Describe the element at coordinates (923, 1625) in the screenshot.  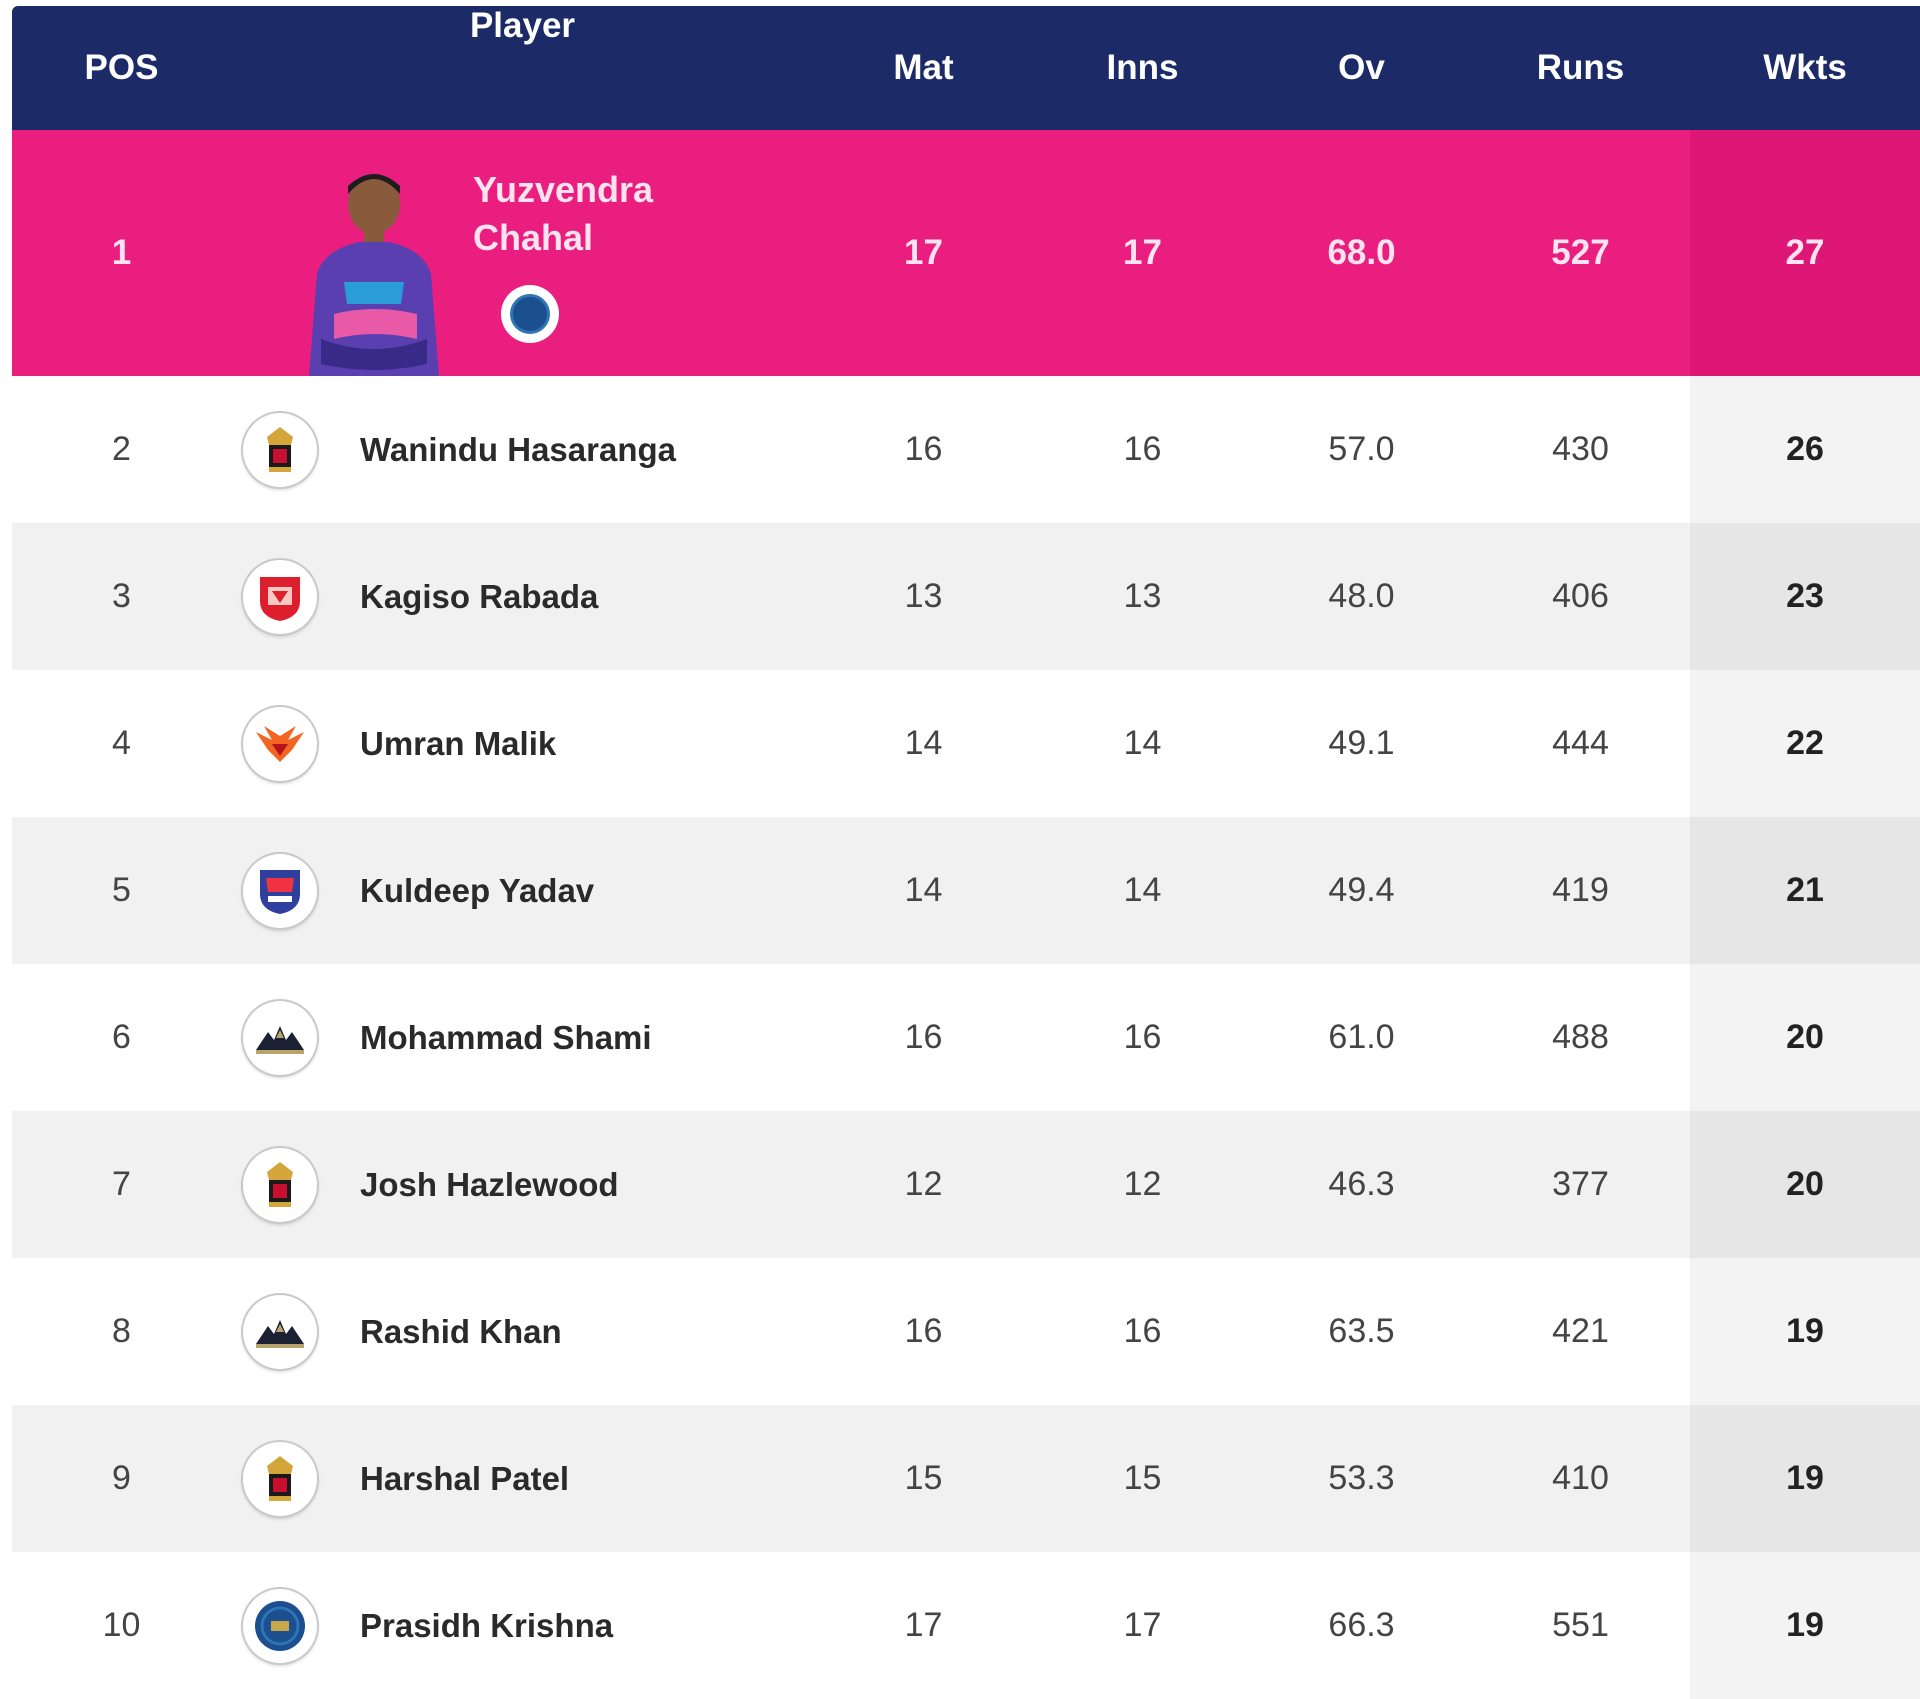
I see `row-mat: 17` at that location.